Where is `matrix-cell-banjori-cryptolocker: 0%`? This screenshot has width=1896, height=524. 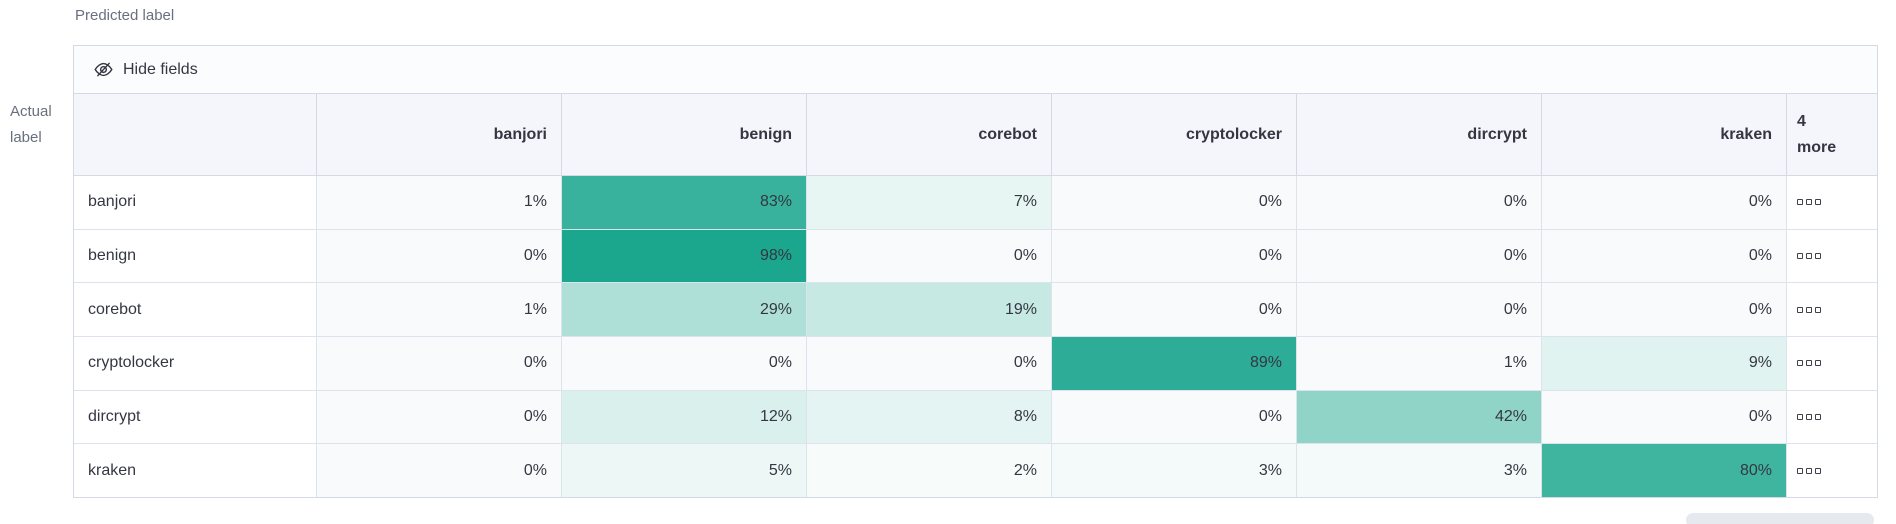
matrix-cell-banjori-cryptolocker: 0% is located at coordinates (1174, 202).